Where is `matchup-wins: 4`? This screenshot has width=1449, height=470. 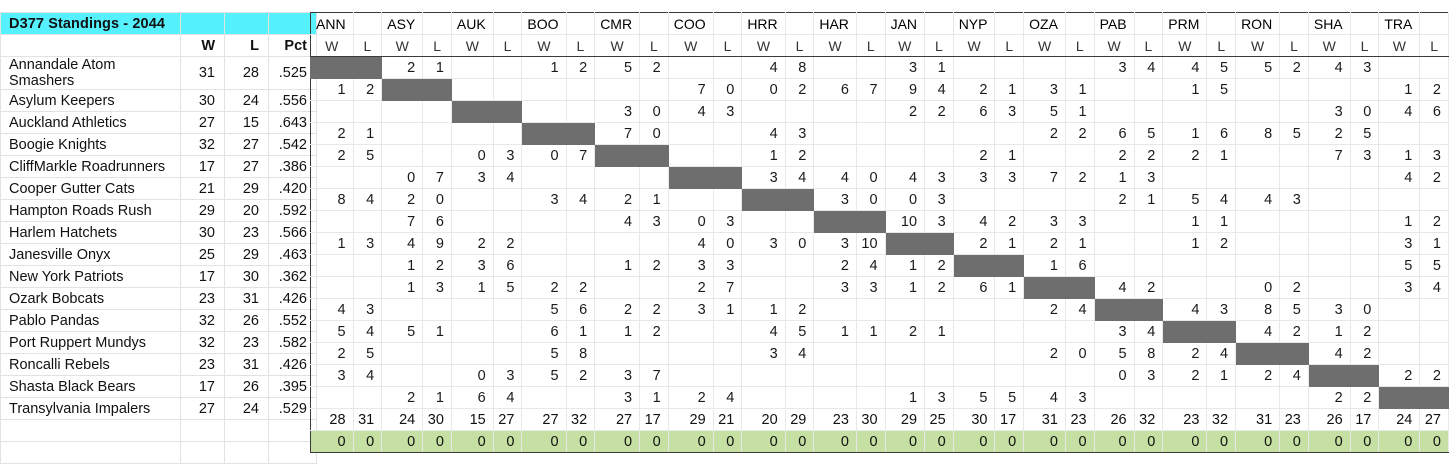
matchup-wins: 4 is located at coordinates (690, 243).